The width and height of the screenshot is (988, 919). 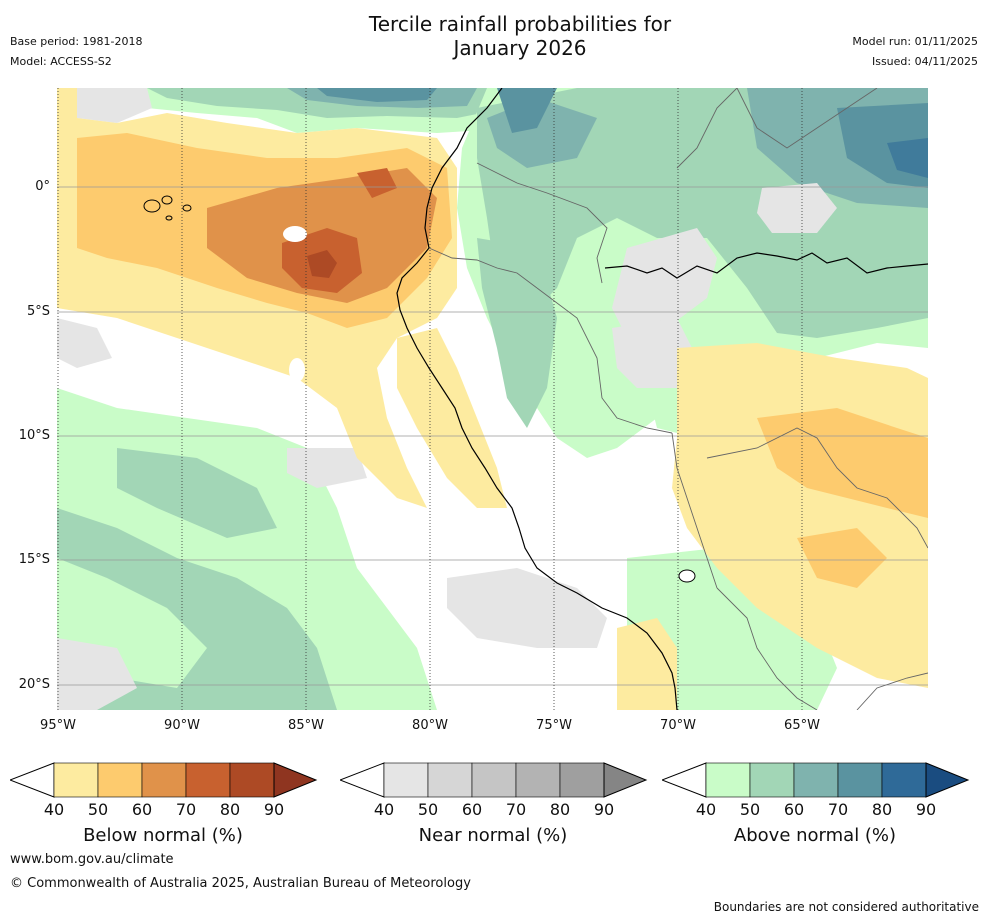 What do you see at coordinates (428, 809) in the screenshot?
I see `near-tick-50: 50` at bounding box center [428, 809].